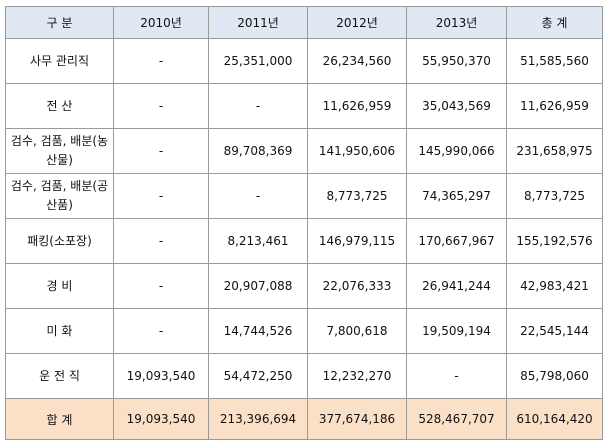 The image size is (611, 444). I want to click on header-category: 구 분, so click(59, 22).